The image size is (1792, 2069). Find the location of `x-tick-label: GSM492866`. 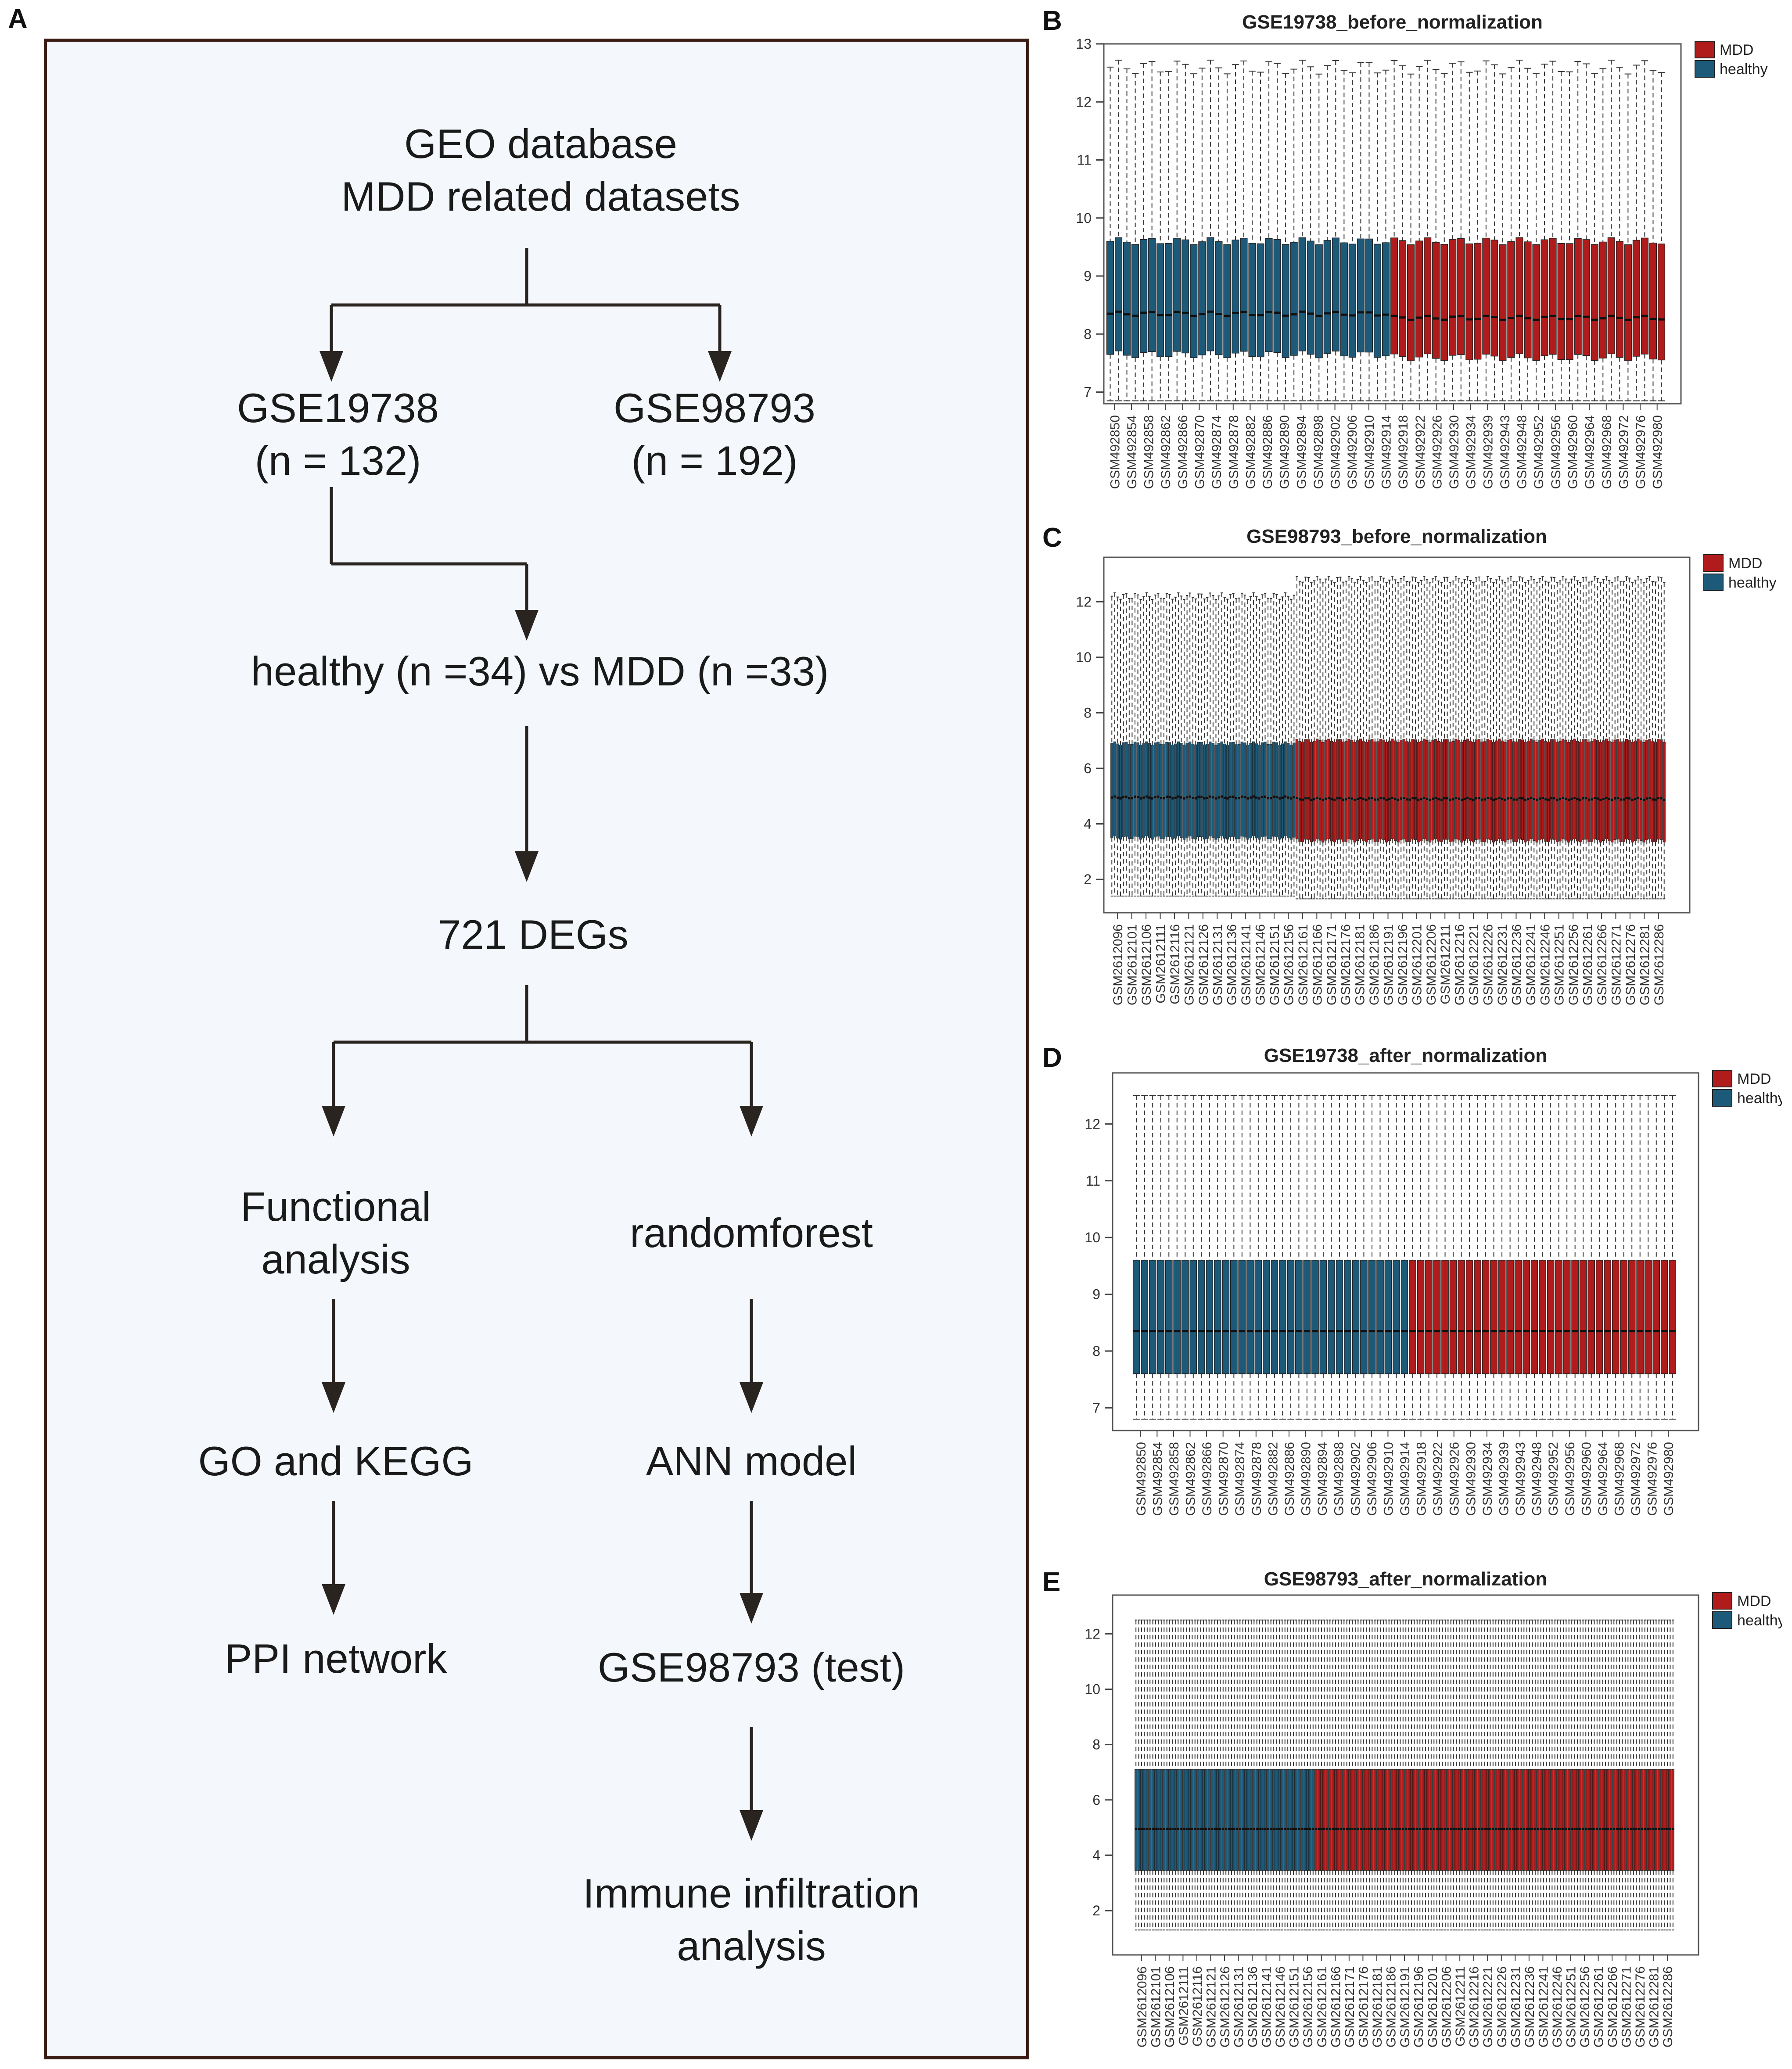

x-tick-label: GSM492866 is located at coordinates (1183, 452).